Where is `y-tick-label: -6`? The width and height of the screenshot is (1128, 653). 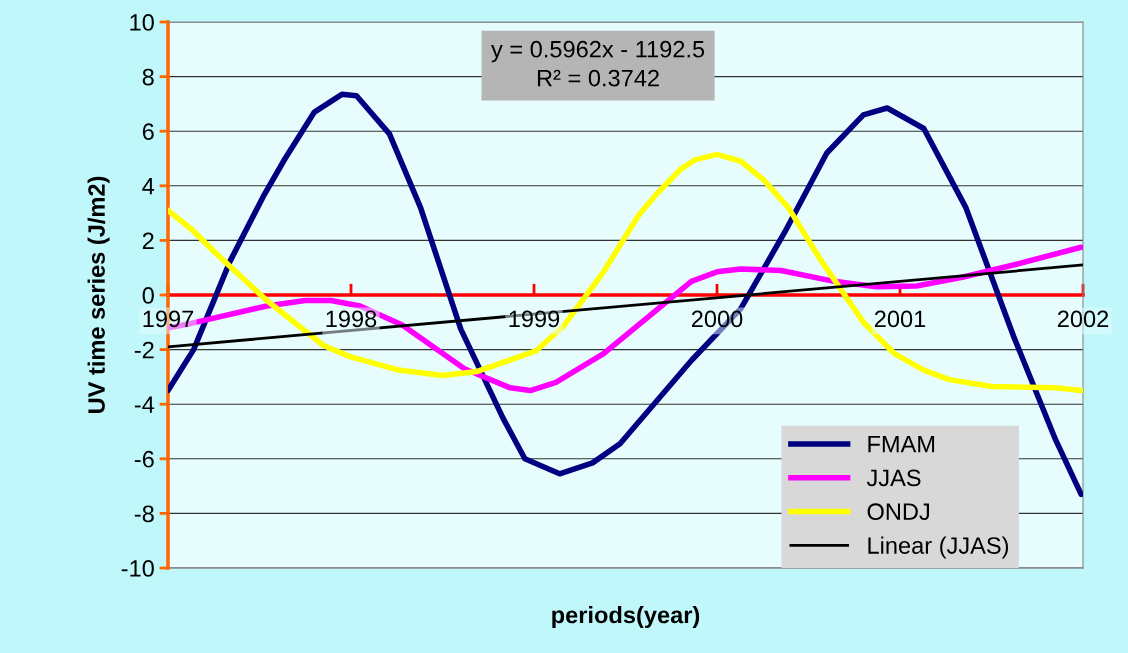 y-tick-label: -6 is located at coordinates (144, 459).